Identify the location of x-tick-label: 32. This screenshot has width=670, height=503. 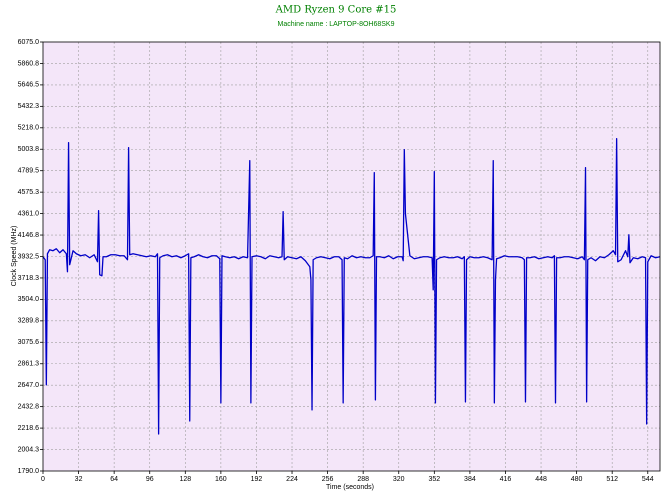
(79, 479).